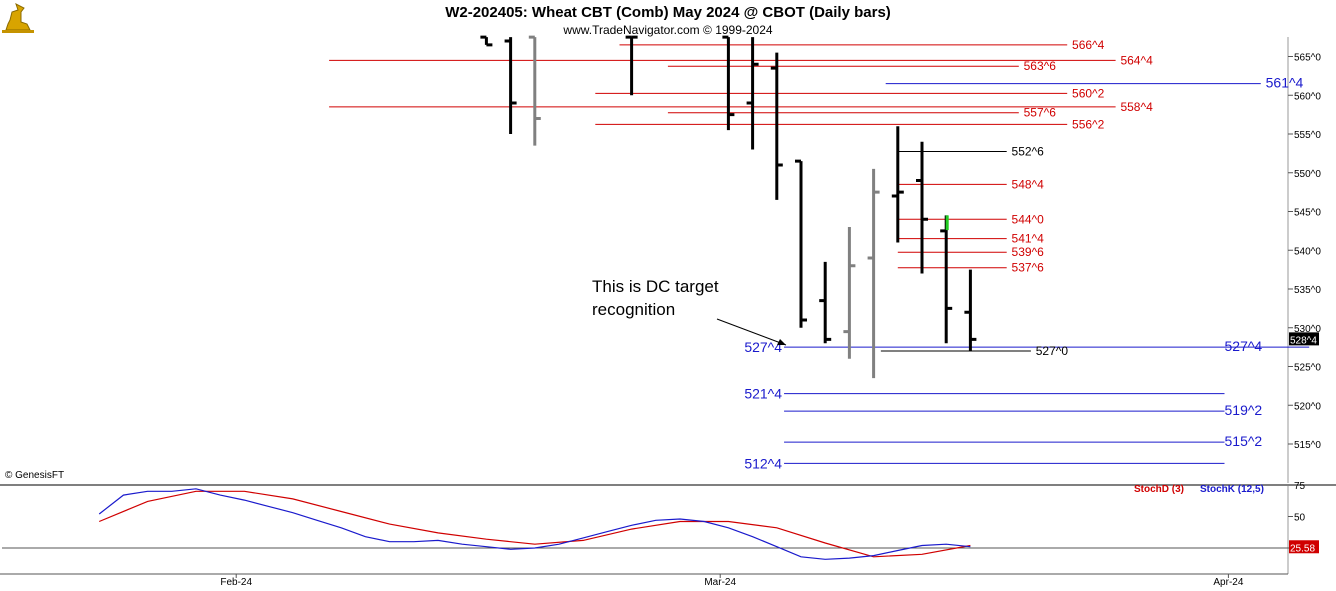 This screenshot has height=591, width=1336. What do you see at coordinates (1040, 66) in the screenshot?
I see `level-label: 563^6` at bounding box center [1040, 66].